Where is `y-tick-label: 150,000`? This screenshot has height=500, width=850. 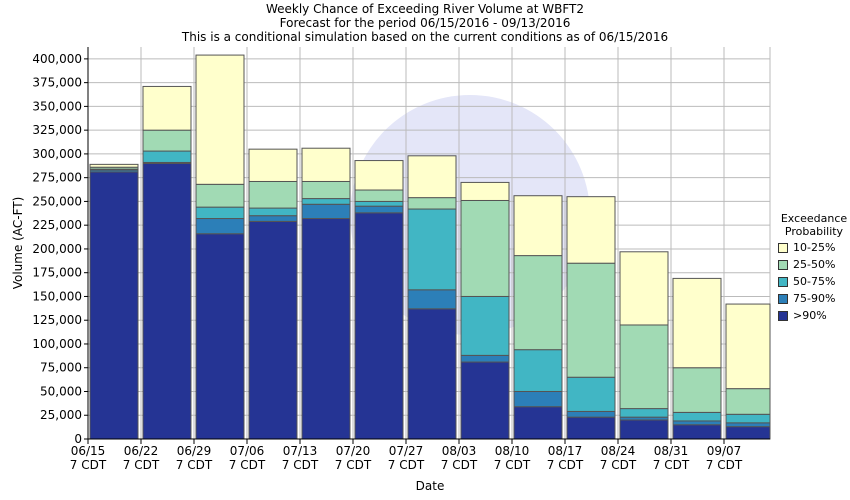
y-tick-label: 150,000 is located at coordinates (57, 296).